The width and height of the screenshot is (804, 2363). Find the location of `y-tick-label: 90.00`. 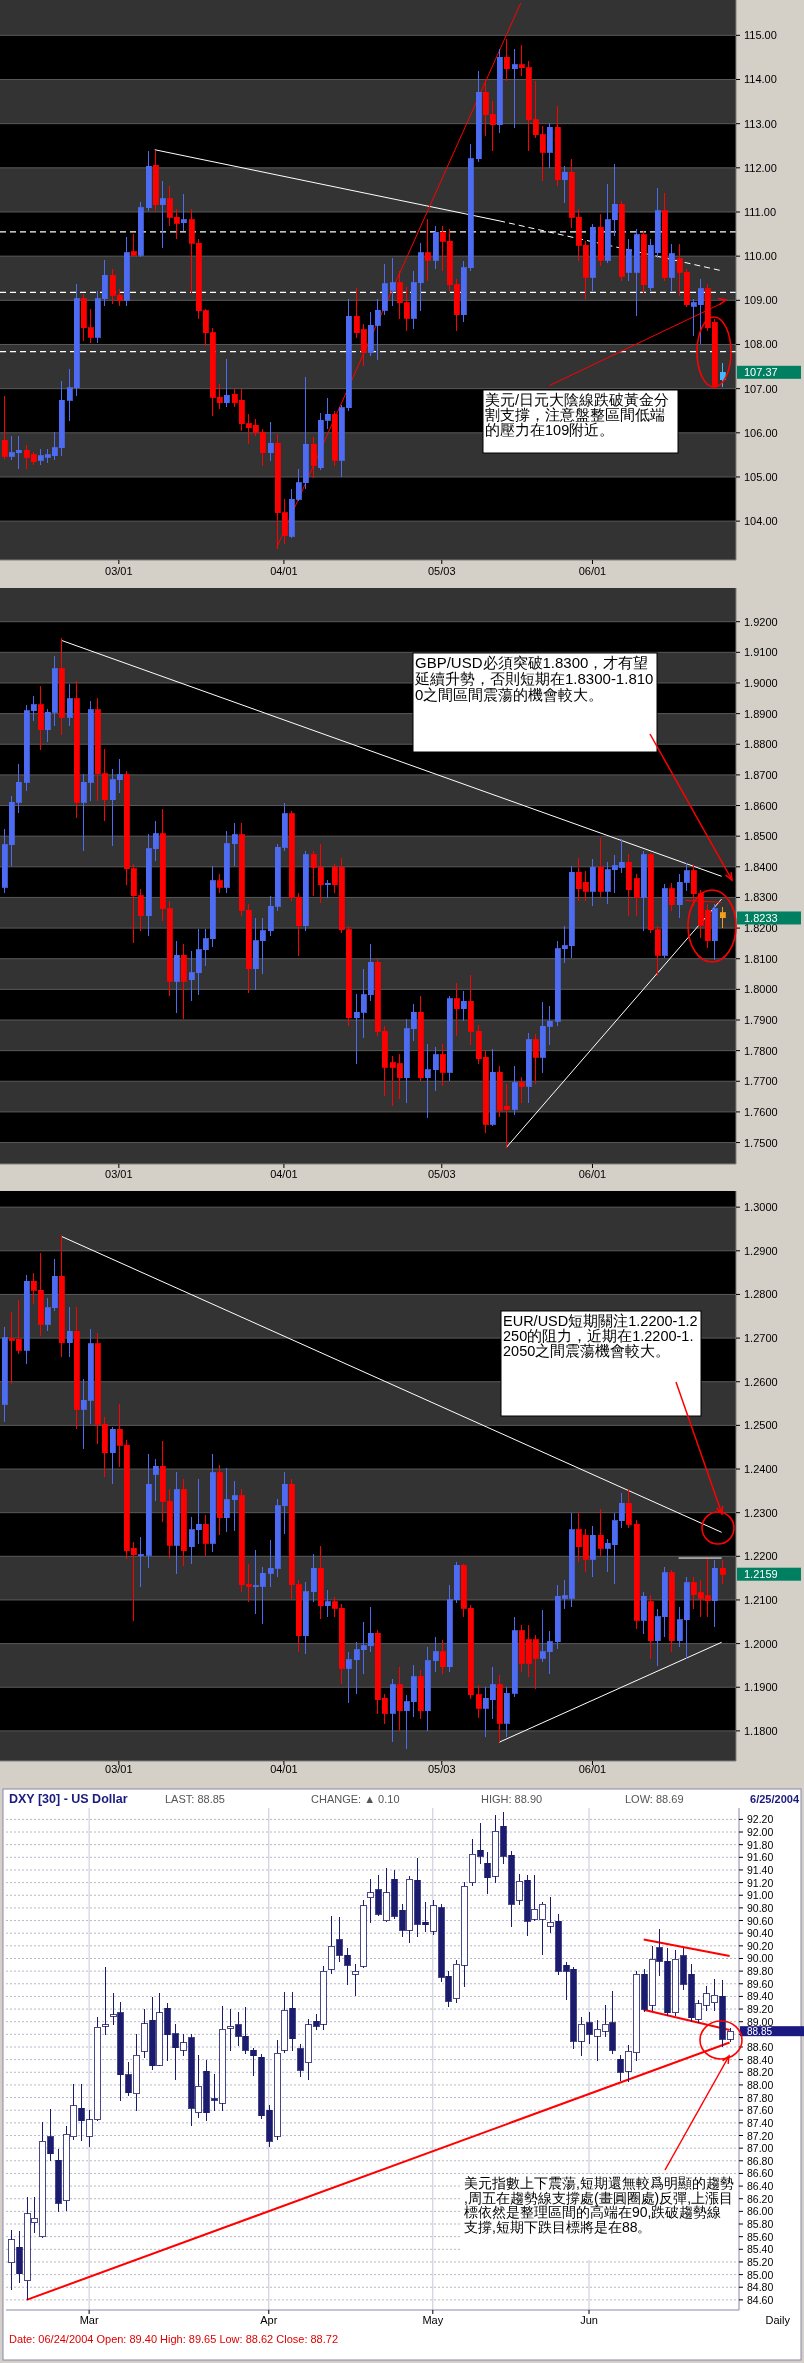

y-tick-label: 90.00 is located at coordinates (760, 1958).